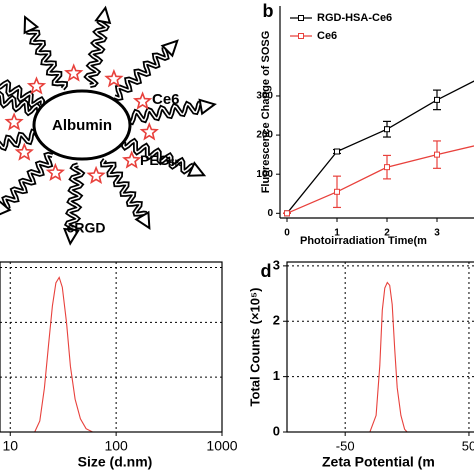  Describe the element at coordinates (266, 112) in the screenshot. I see `y-axis-label: Fluorescence Change of SOSG` at that location.